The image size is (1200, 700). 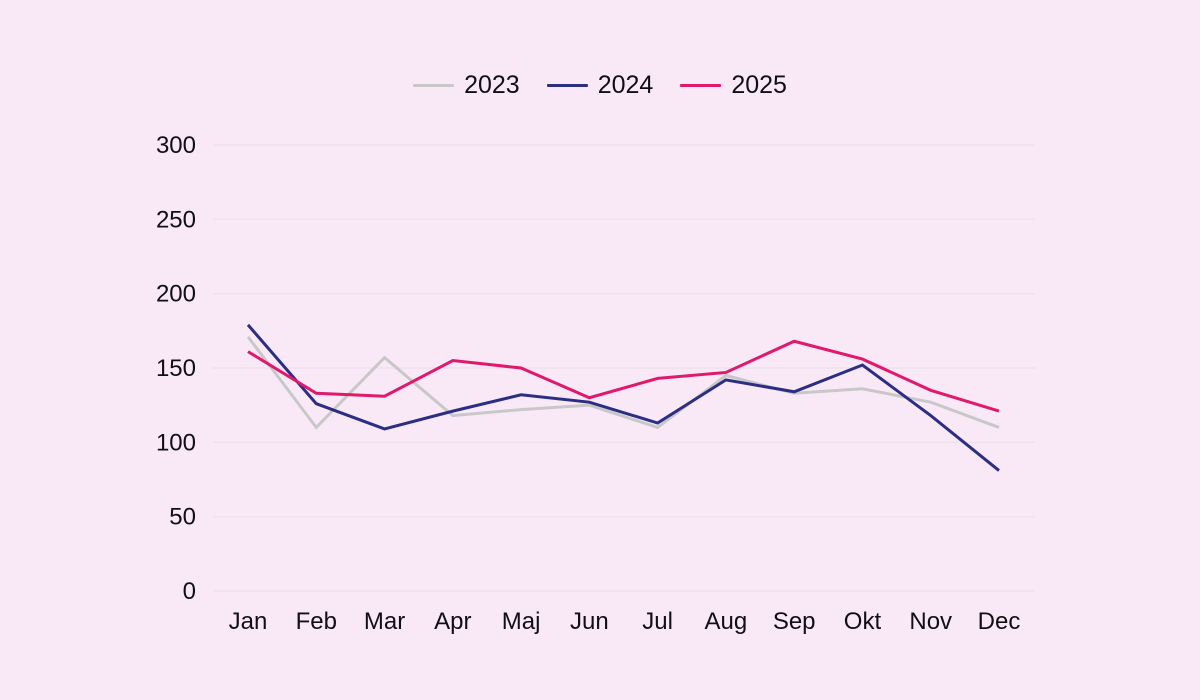 I want to click on legend-label-2025: 2025, so click(x=759, y=85).